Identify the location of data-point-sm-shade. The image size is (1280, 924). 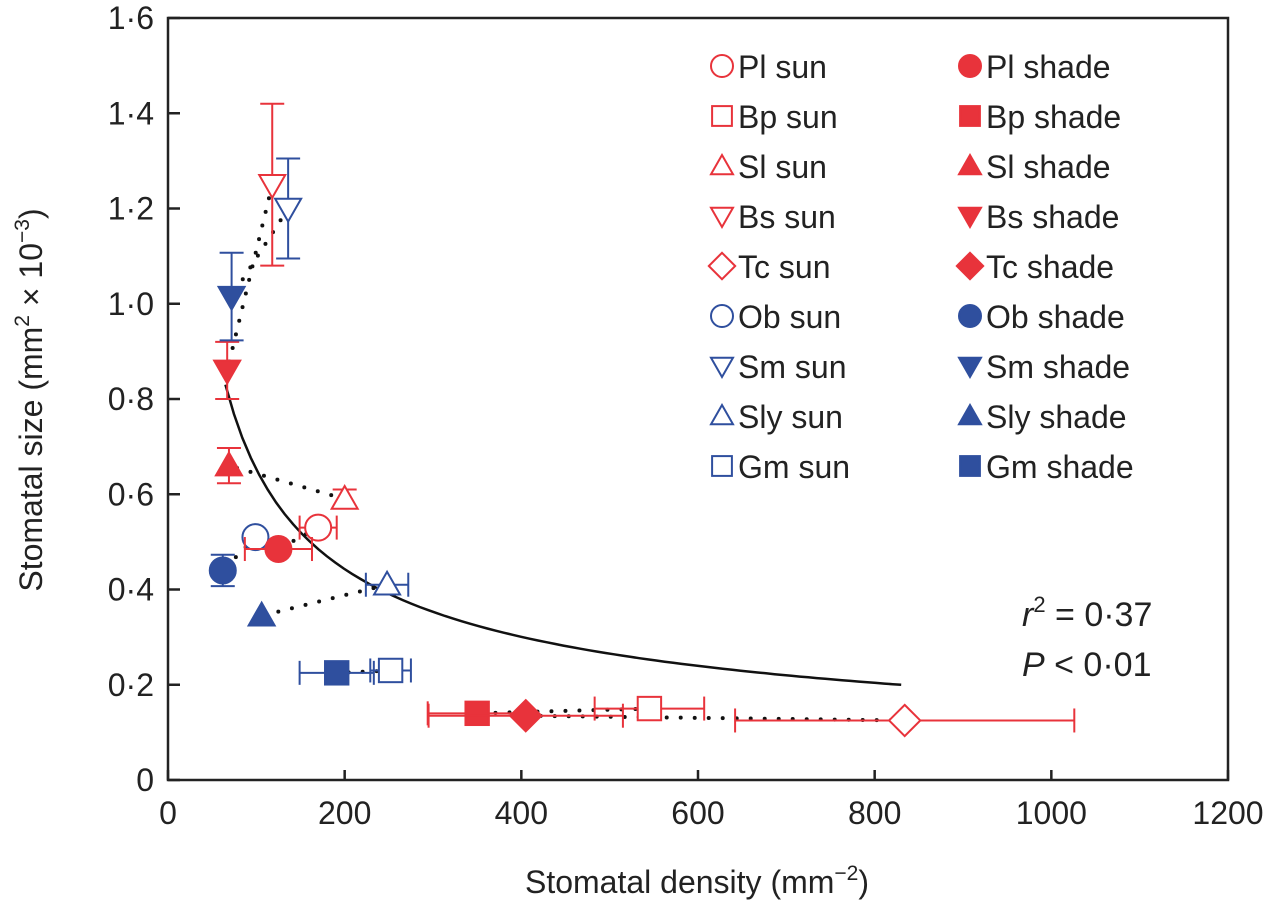
(231, 296).